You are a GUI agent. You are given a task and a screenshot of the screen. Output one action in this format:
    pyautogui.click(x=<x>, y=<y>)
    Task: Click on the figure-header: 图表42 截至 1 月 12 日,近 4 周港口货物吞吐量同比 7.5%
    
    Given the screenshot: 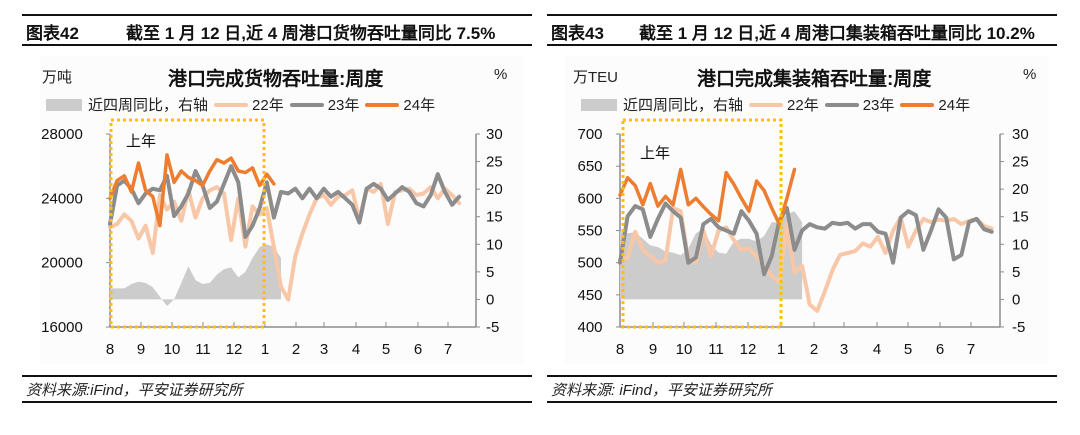 What is the action you would take?
    pyautogui.click(x=277, y=30)
    